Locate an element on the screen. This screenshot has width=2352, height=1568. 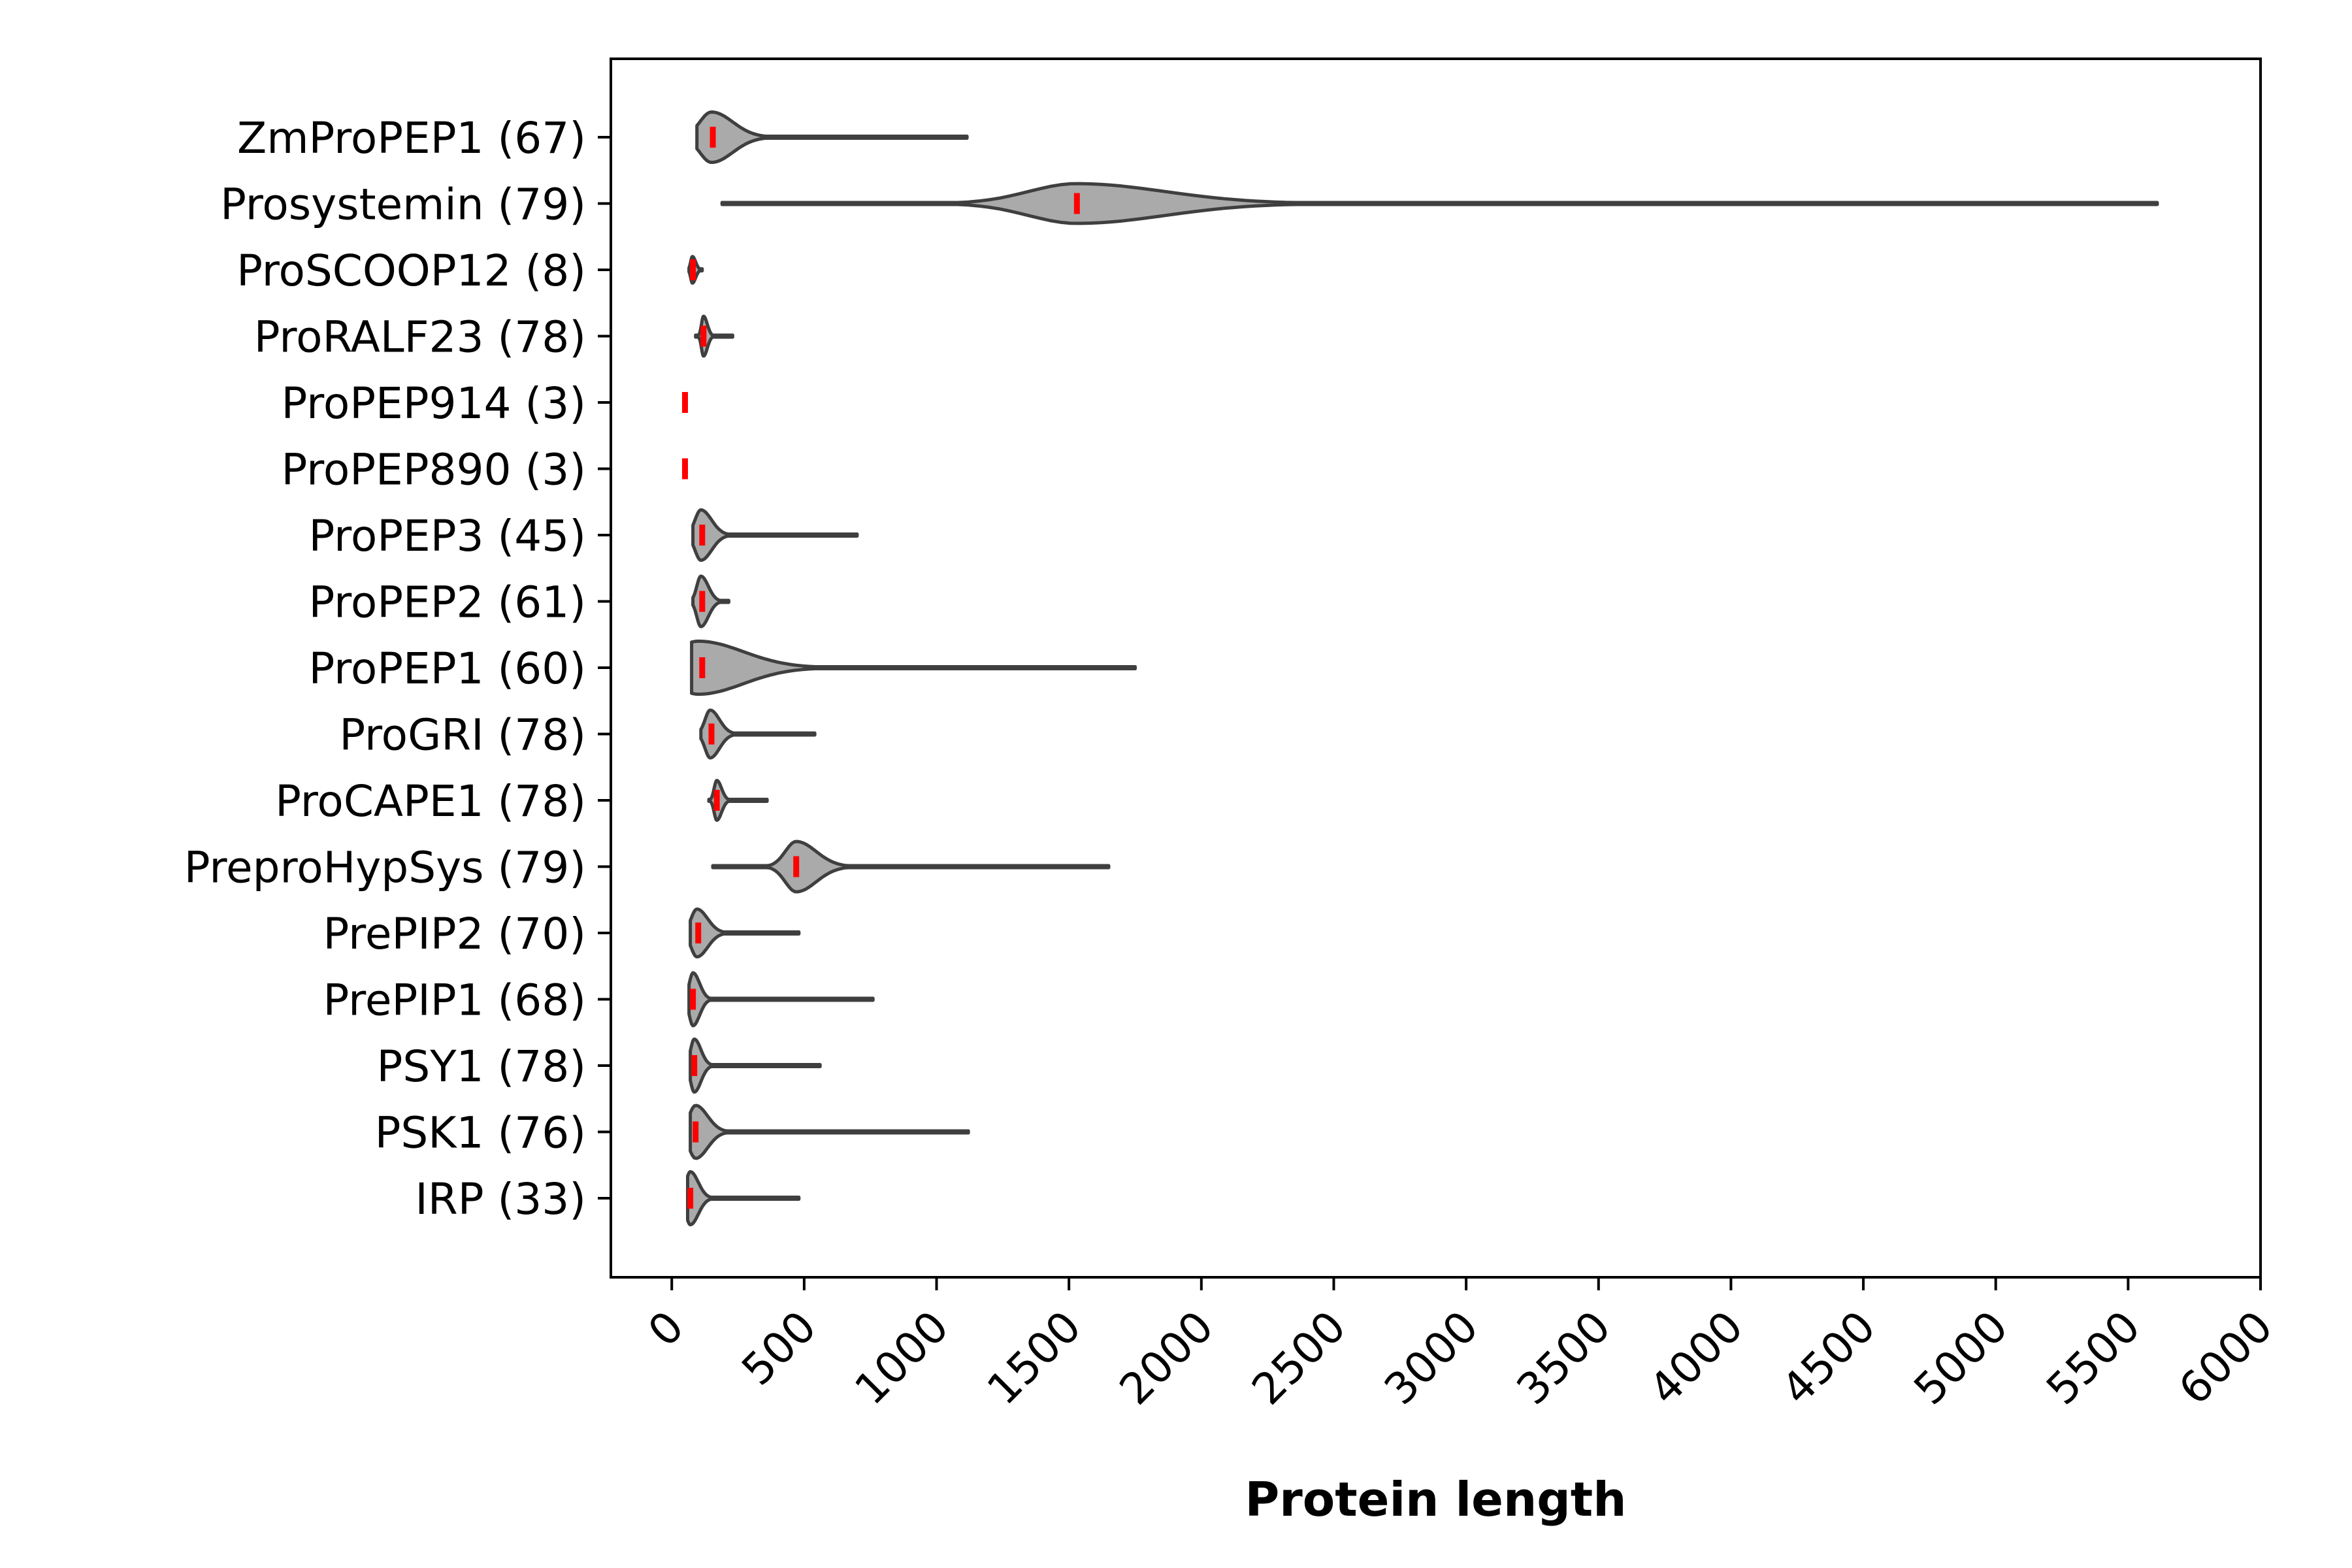
y-tick-label: ProRALF23 (78) is located at coordinates (420, 337).